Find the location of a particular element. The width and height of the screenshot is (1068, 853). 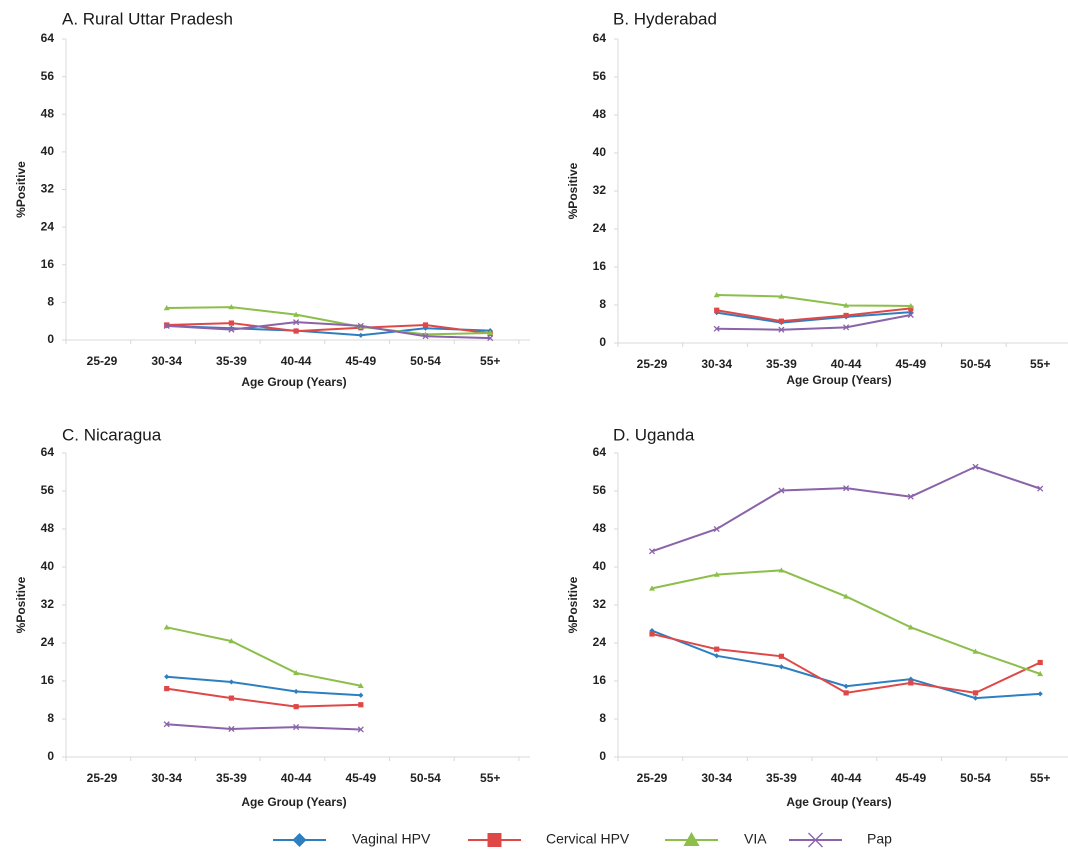

chart-title: C. Nicaragua is located at coordinates (112, 434).